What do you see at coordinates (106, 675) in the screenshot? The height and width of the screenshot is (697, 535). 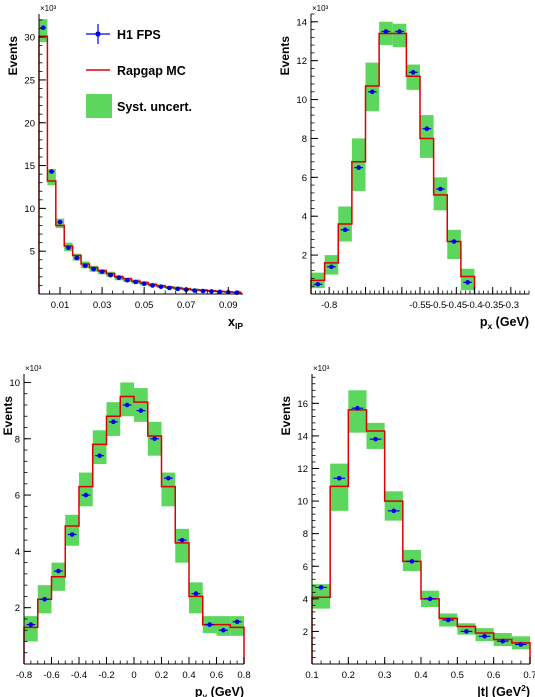 I see `x-tick-label: -0.2` at bounding box center [106, 675].